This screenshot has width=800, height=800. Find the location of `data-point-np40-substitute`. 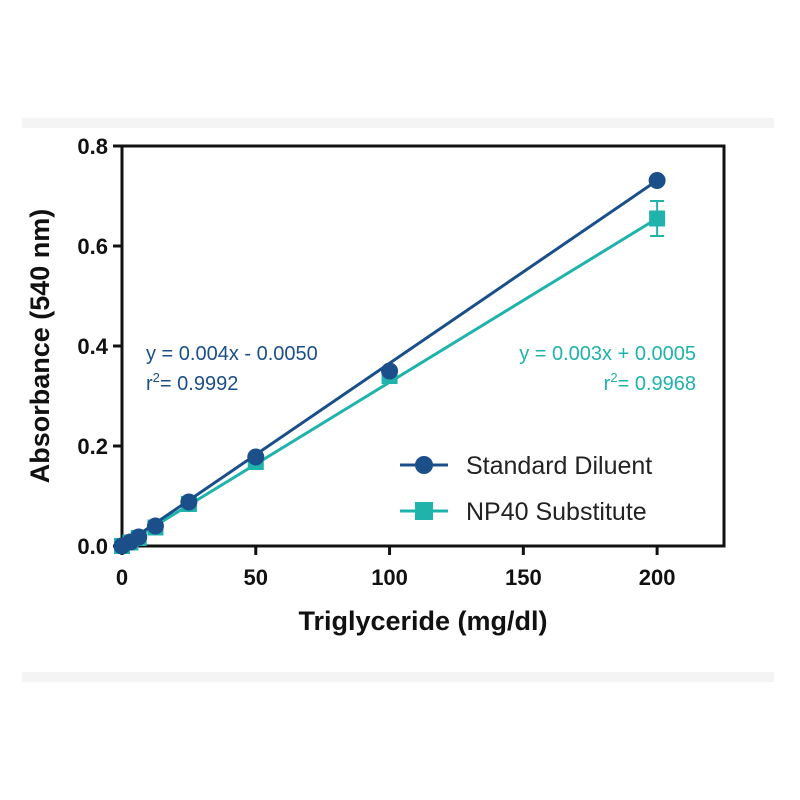

data-point-np40-substitute is located at coordinates (657, 218).